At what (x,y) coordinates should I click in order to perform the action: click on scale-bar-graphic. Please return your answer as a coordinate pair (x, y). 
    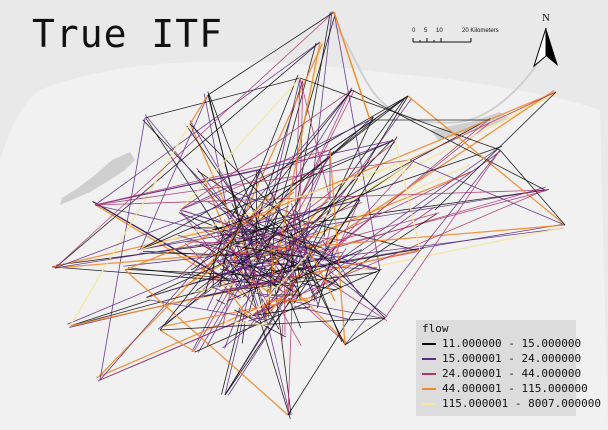
    Looking at the image, I should click on (442, 40).